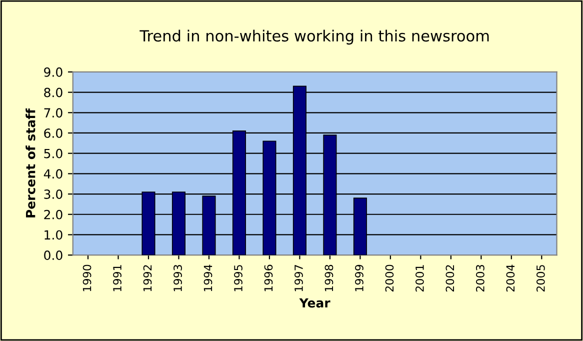  Describe the element at coordinates (87, 278) in the screenshot. I see `x-tick-label: 1990` at that location.